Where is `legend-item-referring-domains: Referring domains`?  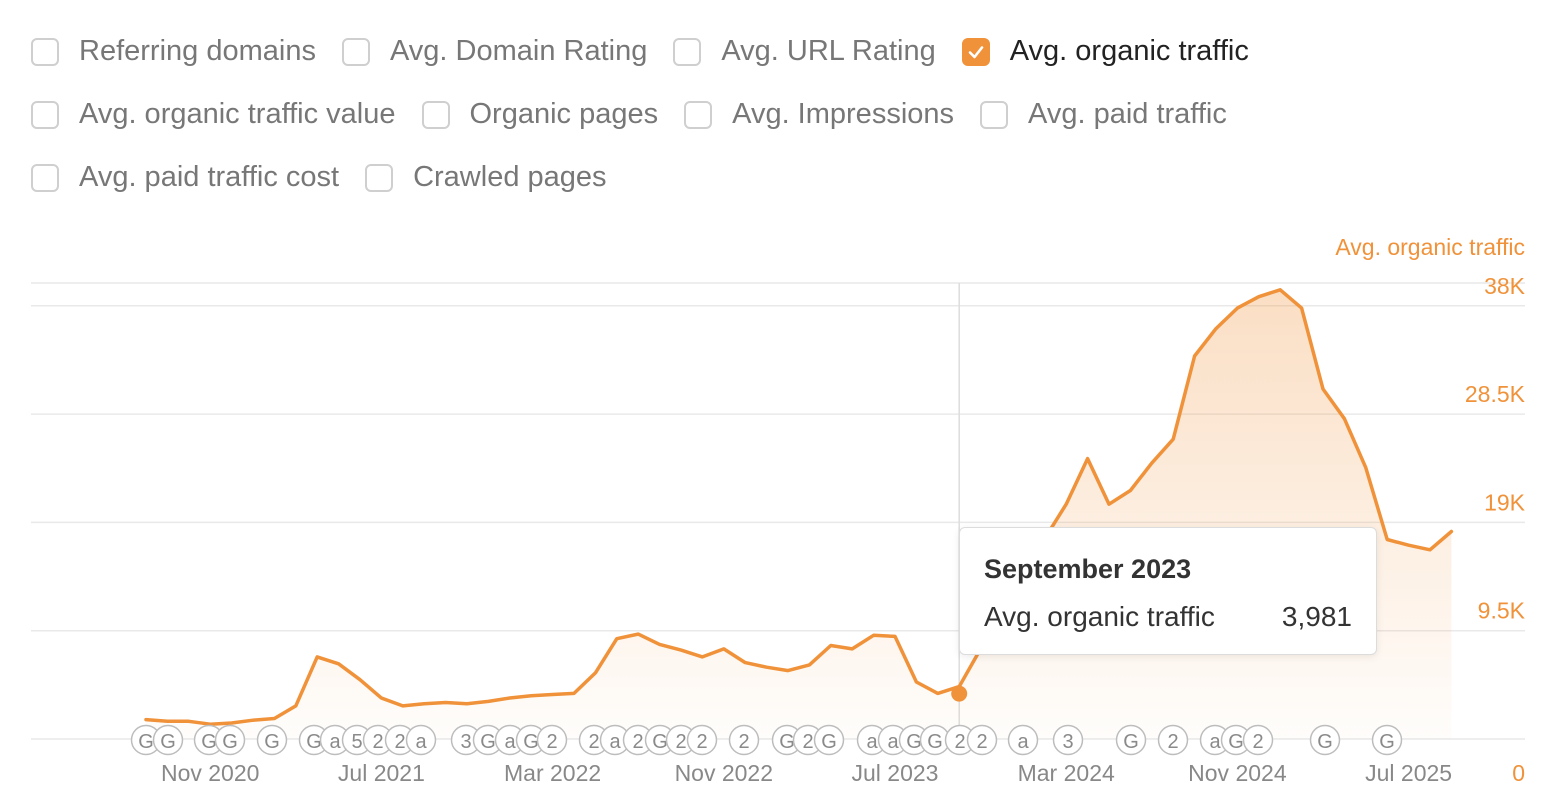
legend-item-referring-domains: Referring domains is located at coordinates (173, 51).